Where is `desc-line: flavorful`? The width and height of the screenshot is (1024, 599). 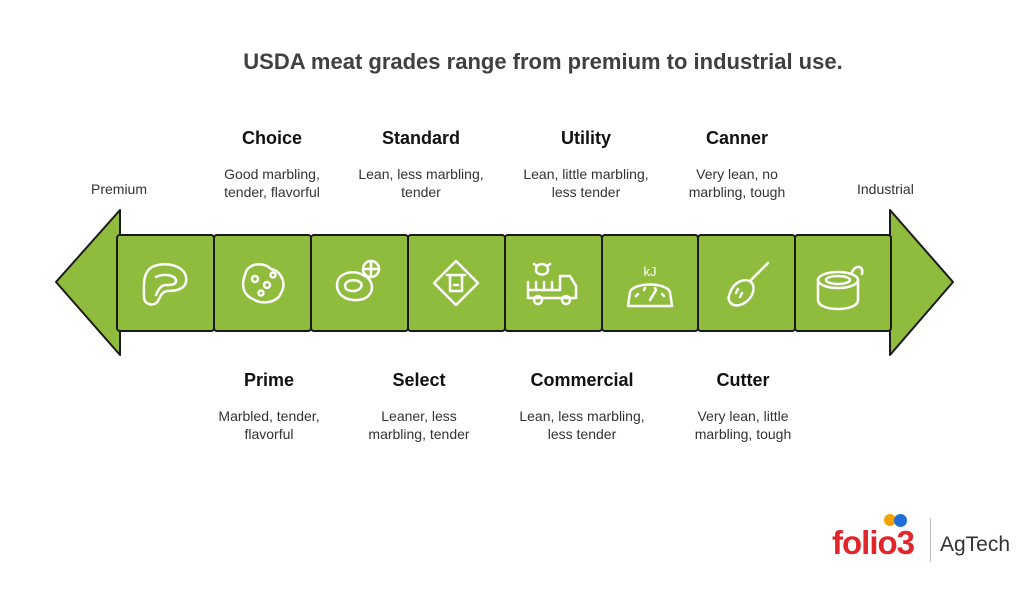
desc-line: flavorful is located at coordinates (269, 434).